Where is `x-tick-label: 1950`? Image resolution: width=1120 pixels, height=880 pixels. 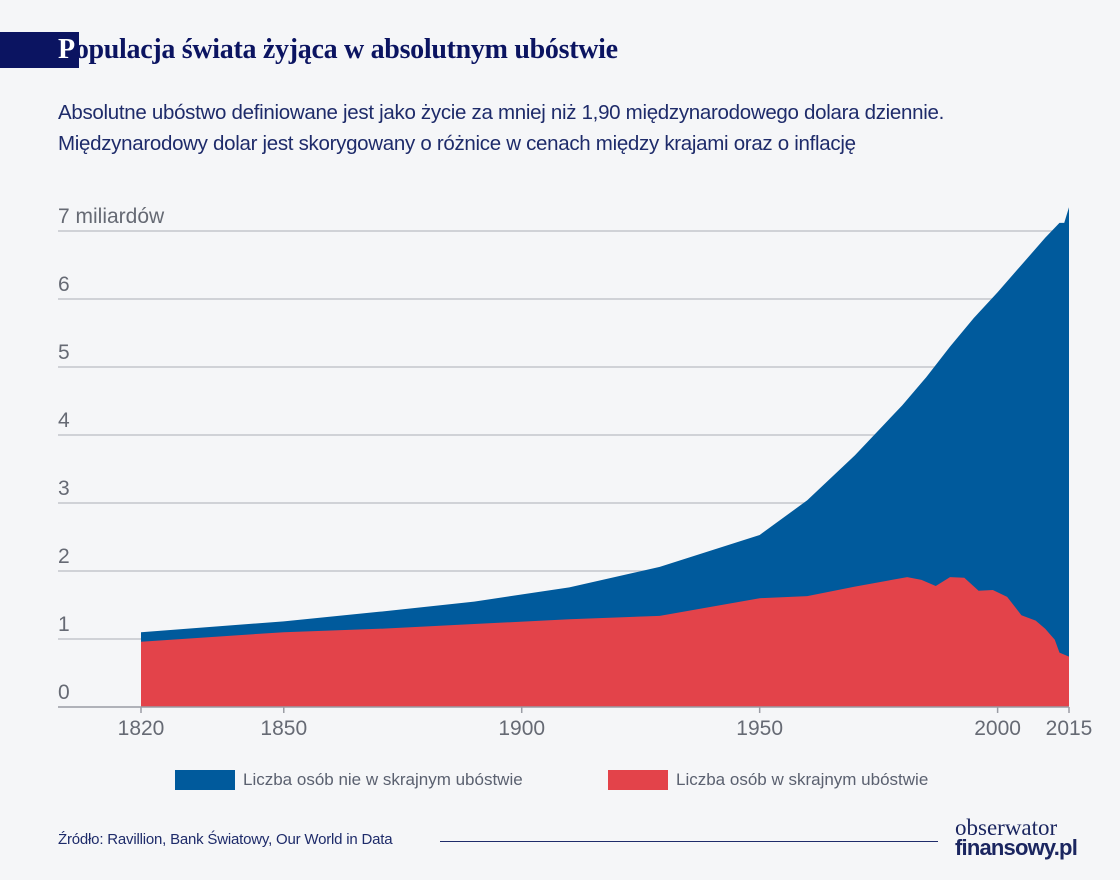
x-tick-label: 1950 is located at coordinates (759, 728).